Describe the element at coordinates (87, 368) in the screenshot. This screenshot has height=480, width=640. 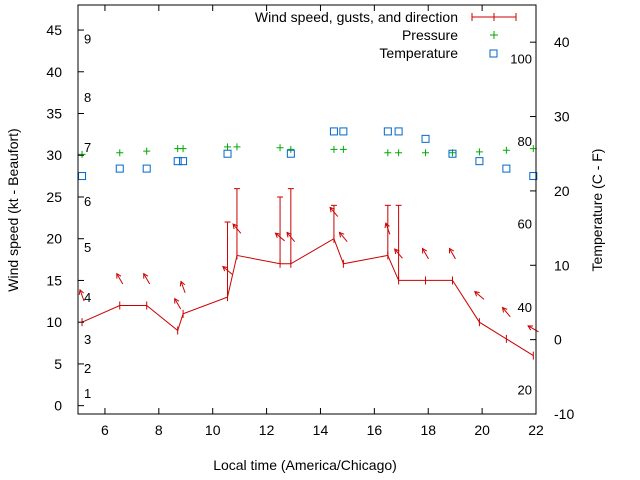
I see `beaufort-label: 2` at that location.